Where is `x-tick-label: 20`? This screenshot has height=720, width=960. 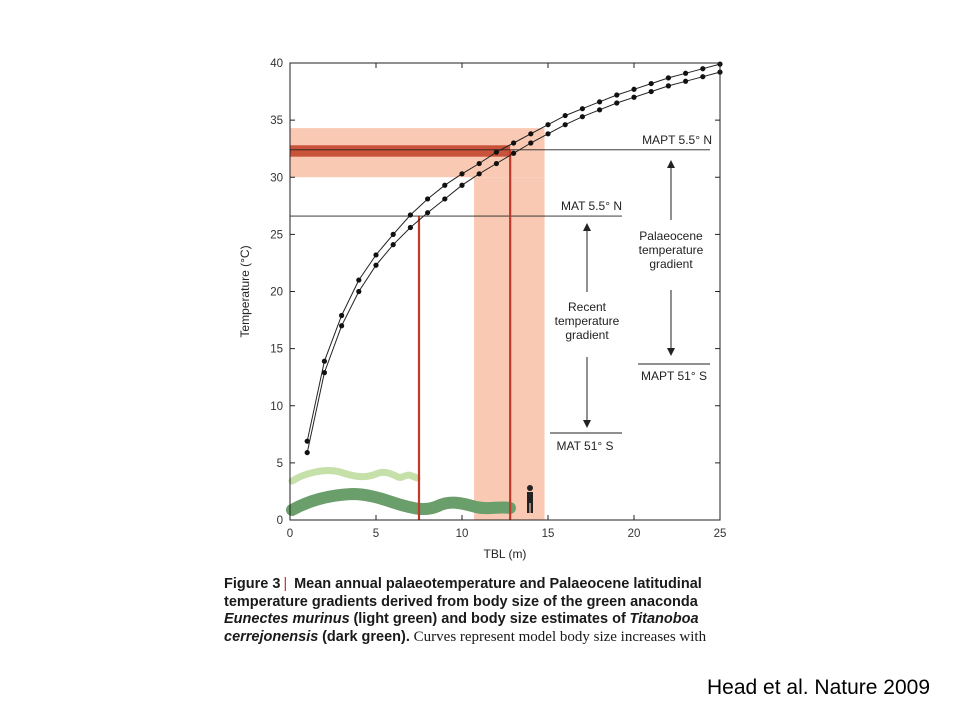 x-tick-label: 20 is located at coordinates (634, 534).